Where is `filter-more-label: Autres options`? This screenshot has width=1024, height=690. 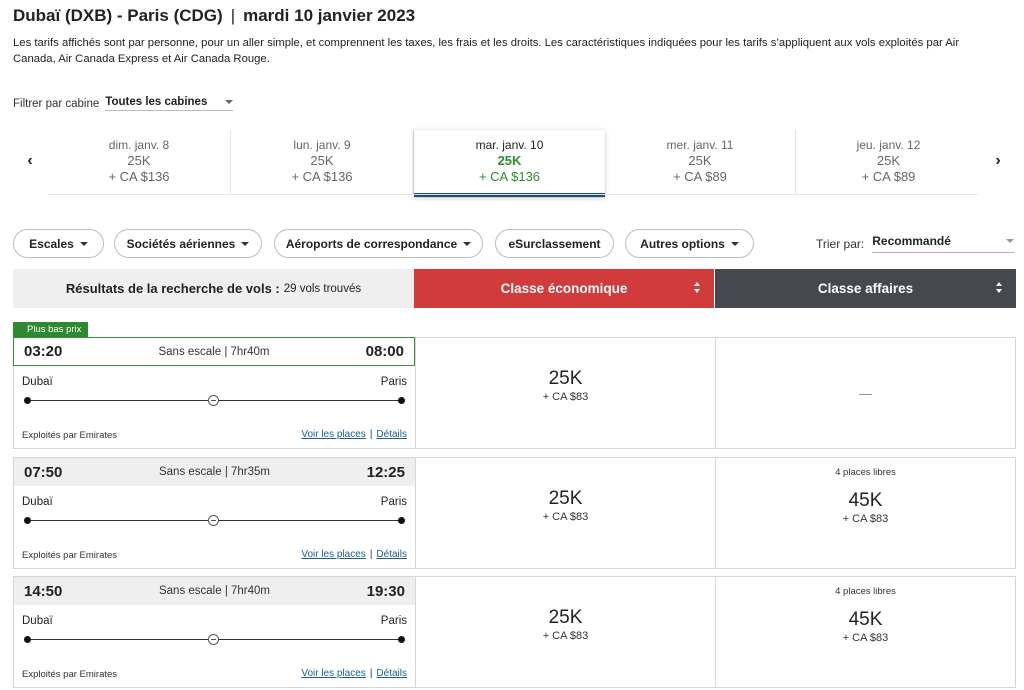 filter-more-label: Autres options is located at coordinates (682, 243).